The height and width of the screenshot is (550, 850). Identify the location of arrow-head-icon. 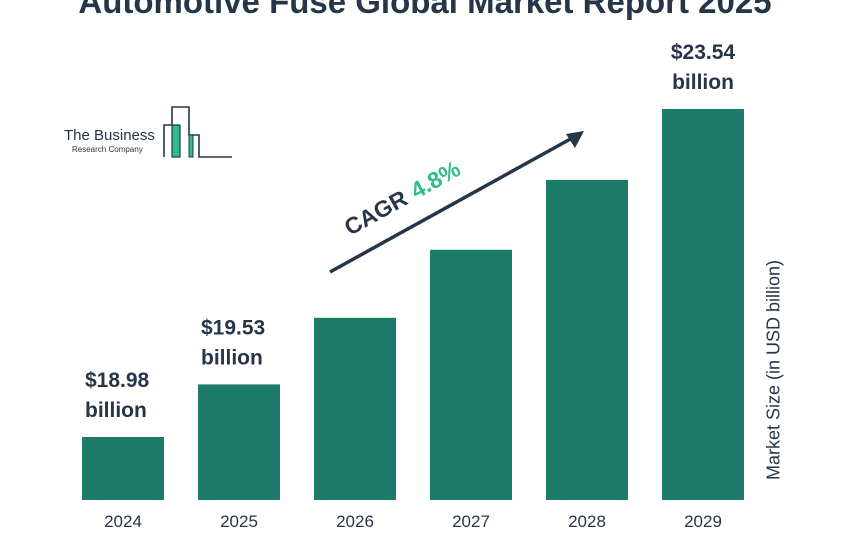
(575, 139).